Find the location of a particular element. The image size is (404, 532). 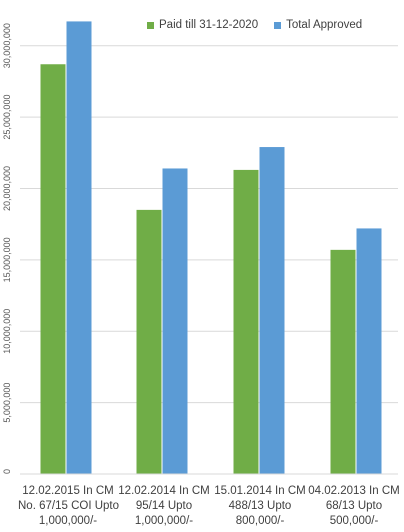

x-category-line: No. 67/15 COI Upto is located at coordinates (68, 506).